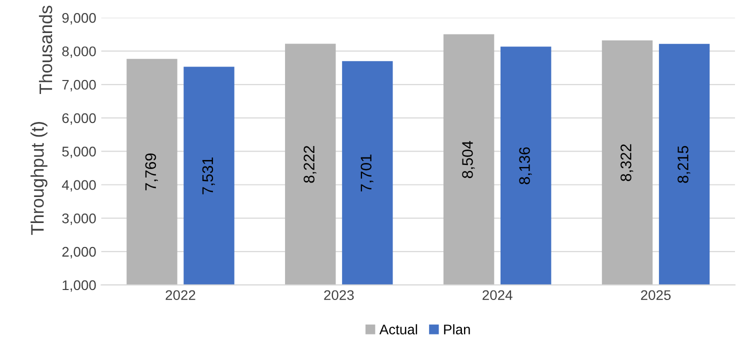  I want to click on legend-label: Plan, so click(457, 329).